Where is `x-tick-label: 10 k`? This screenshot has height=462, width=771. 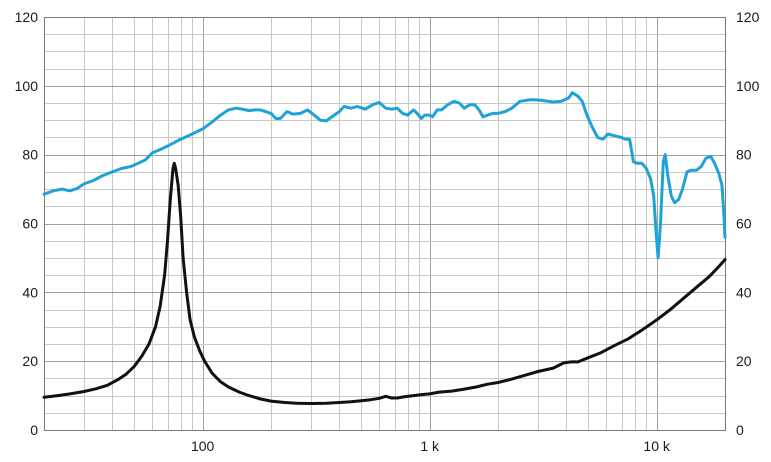
x-tick-label: 10 k is located at coordinates (656, 446).